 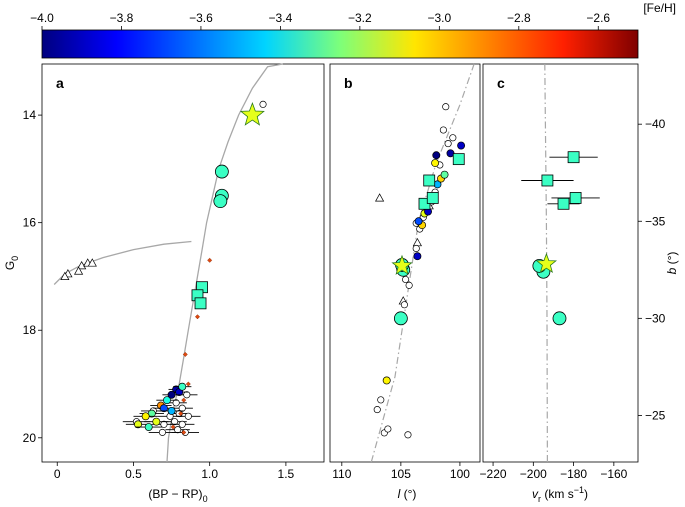 I want to click on panel-c-xtick-label: −180, so click(x=573, y=474).